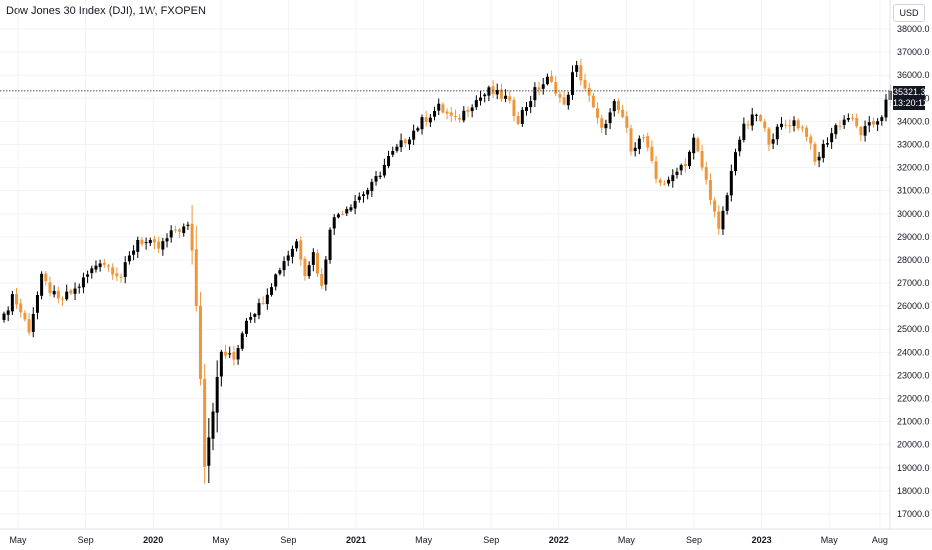 This screenshot has height=550, width=932. I want to click on y-tick-label: 30000.0, so click(913, 214).